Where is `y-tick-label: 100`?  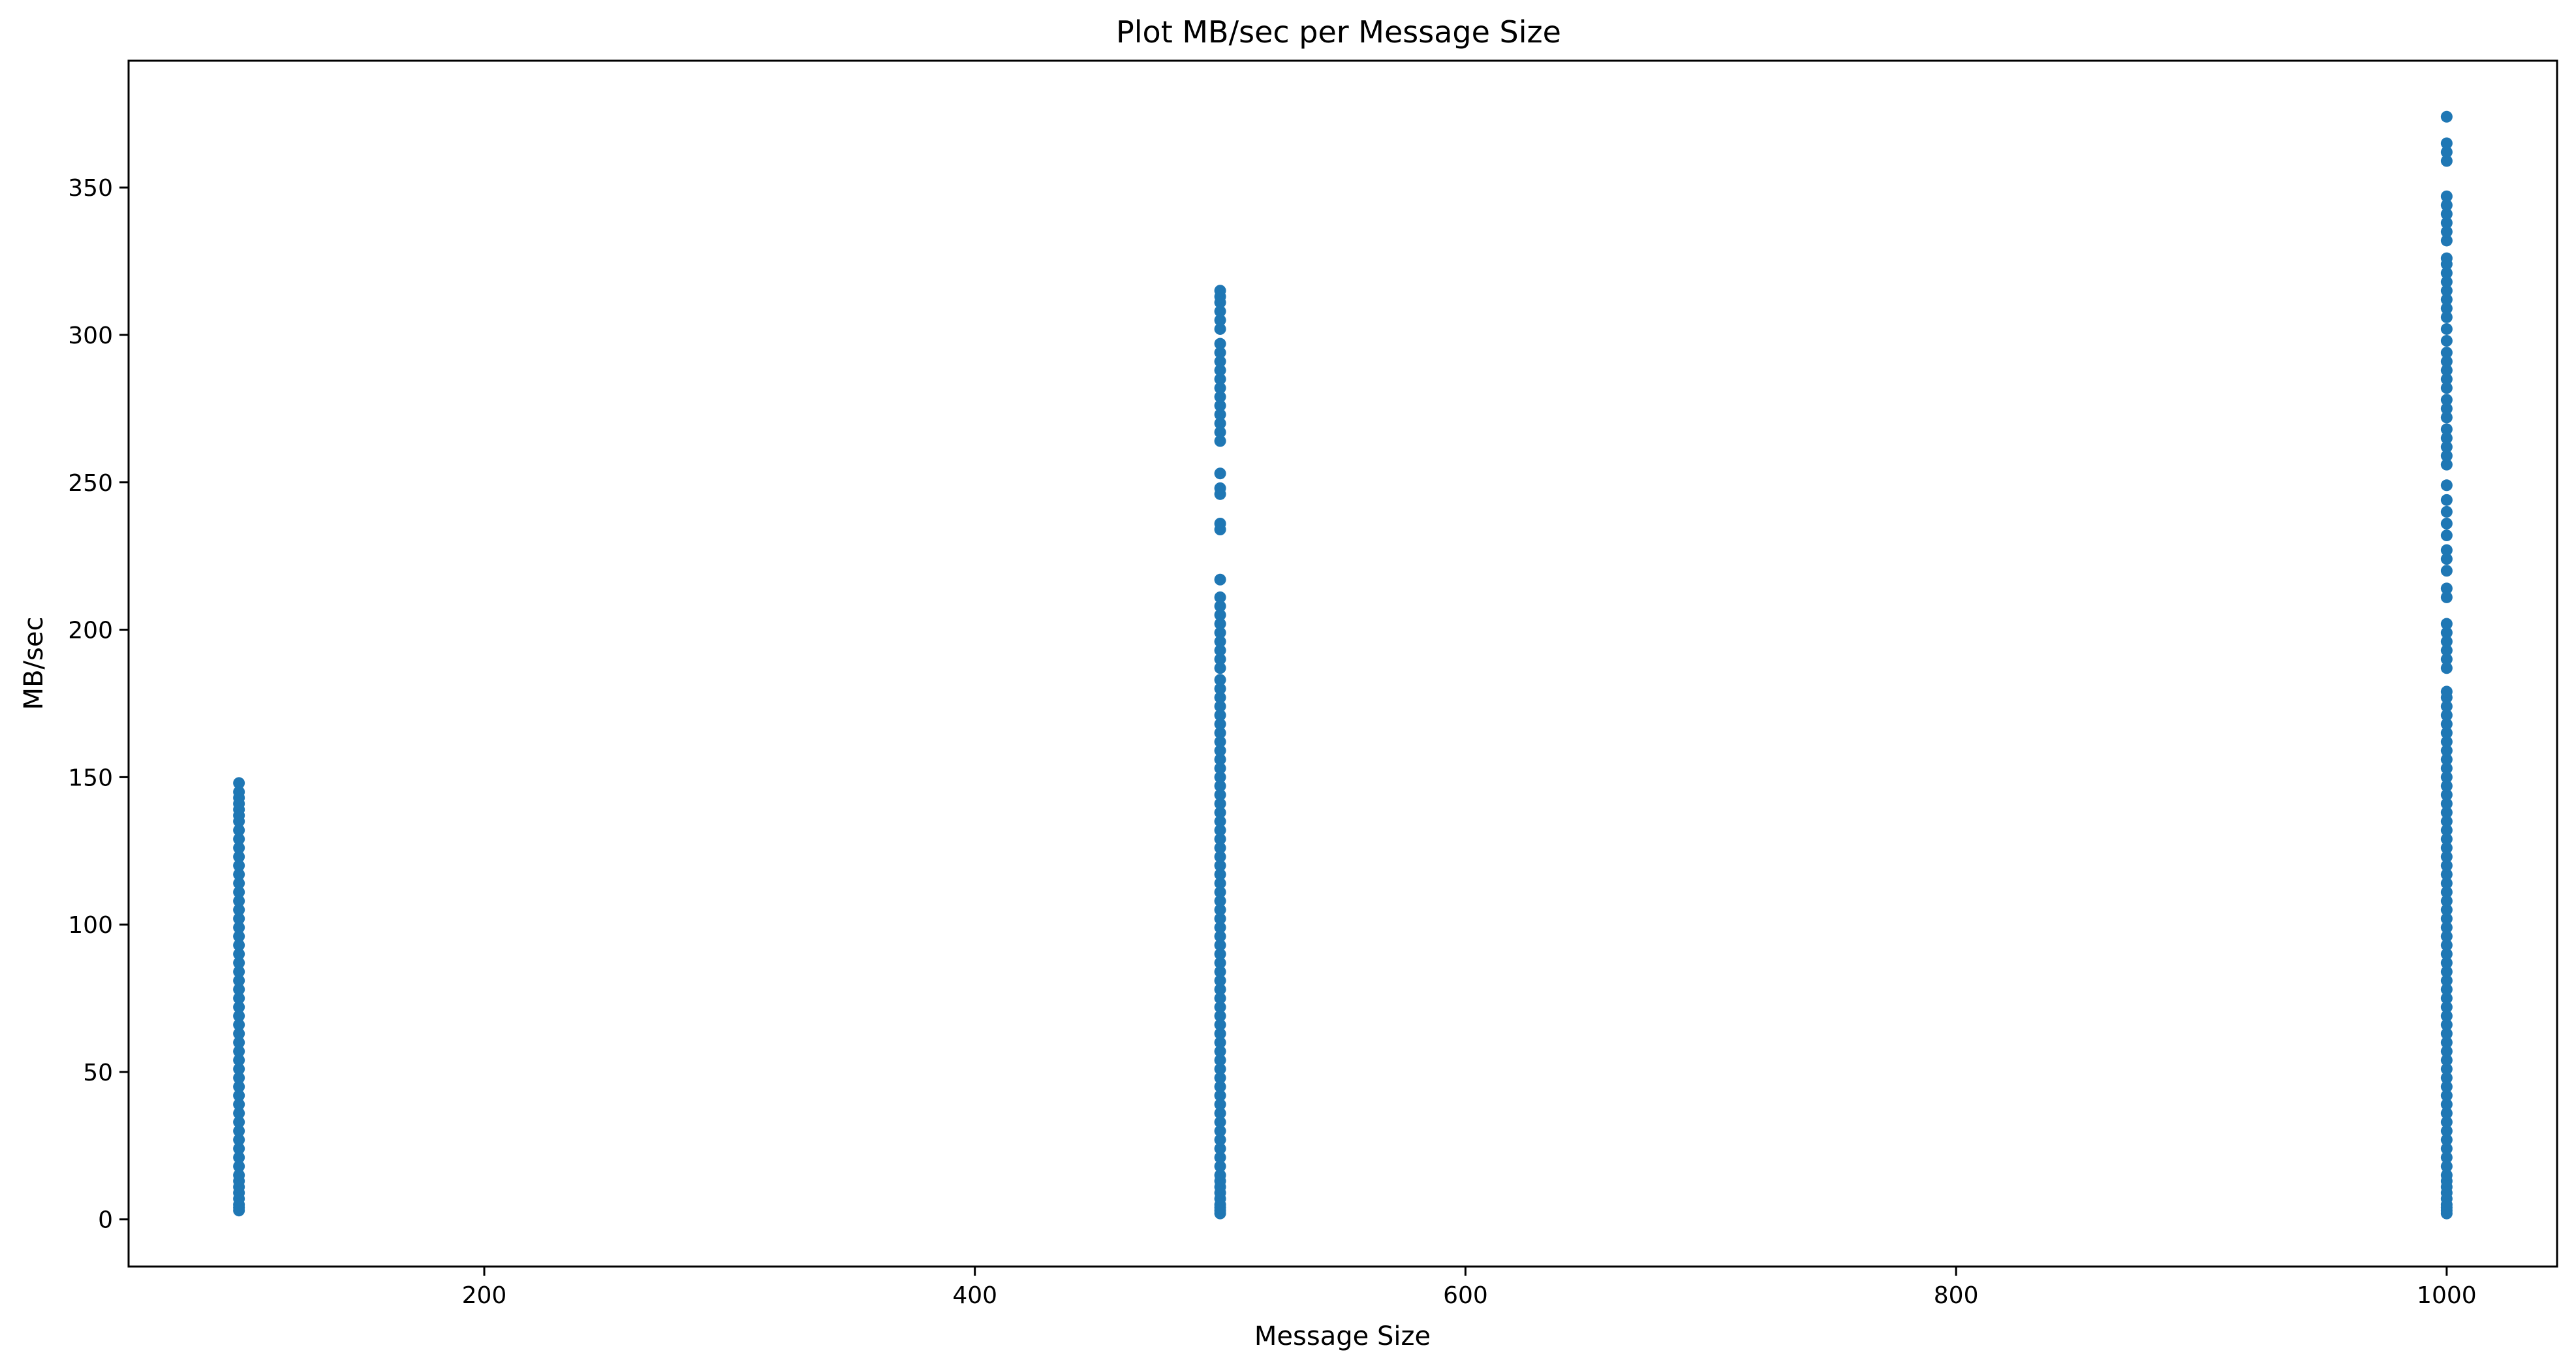
y-tick-label: 100 is located at coordinates (90, 925).